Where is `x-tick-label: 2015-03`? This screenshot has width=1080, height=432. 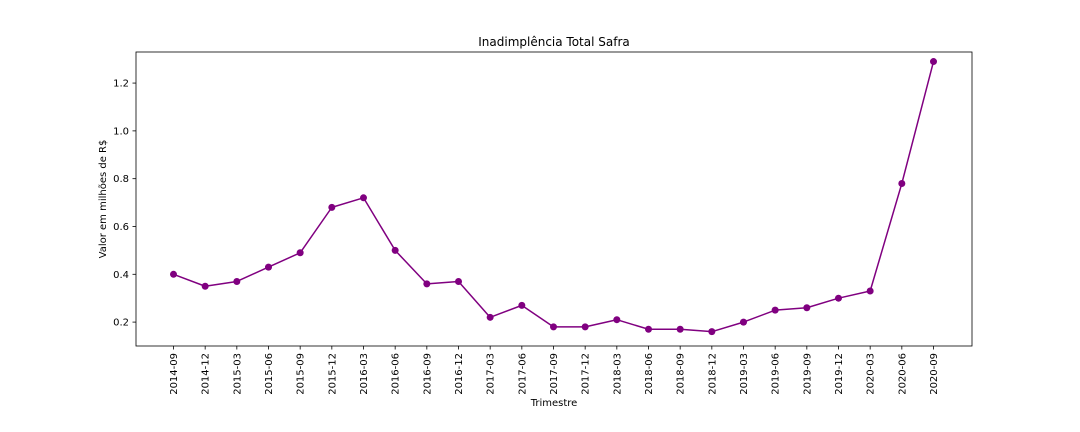 x-tick-label: 2015-03 is located at coordinates (237, 374).